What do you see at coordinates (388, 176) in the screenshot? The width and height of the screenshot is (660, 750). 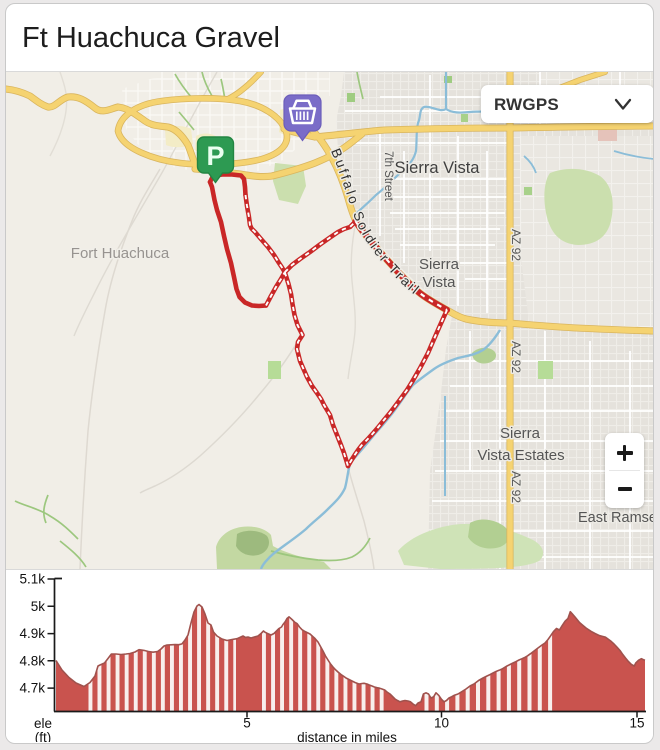 I see `svg-text: 7th Street` at bounding box center [388, 176].